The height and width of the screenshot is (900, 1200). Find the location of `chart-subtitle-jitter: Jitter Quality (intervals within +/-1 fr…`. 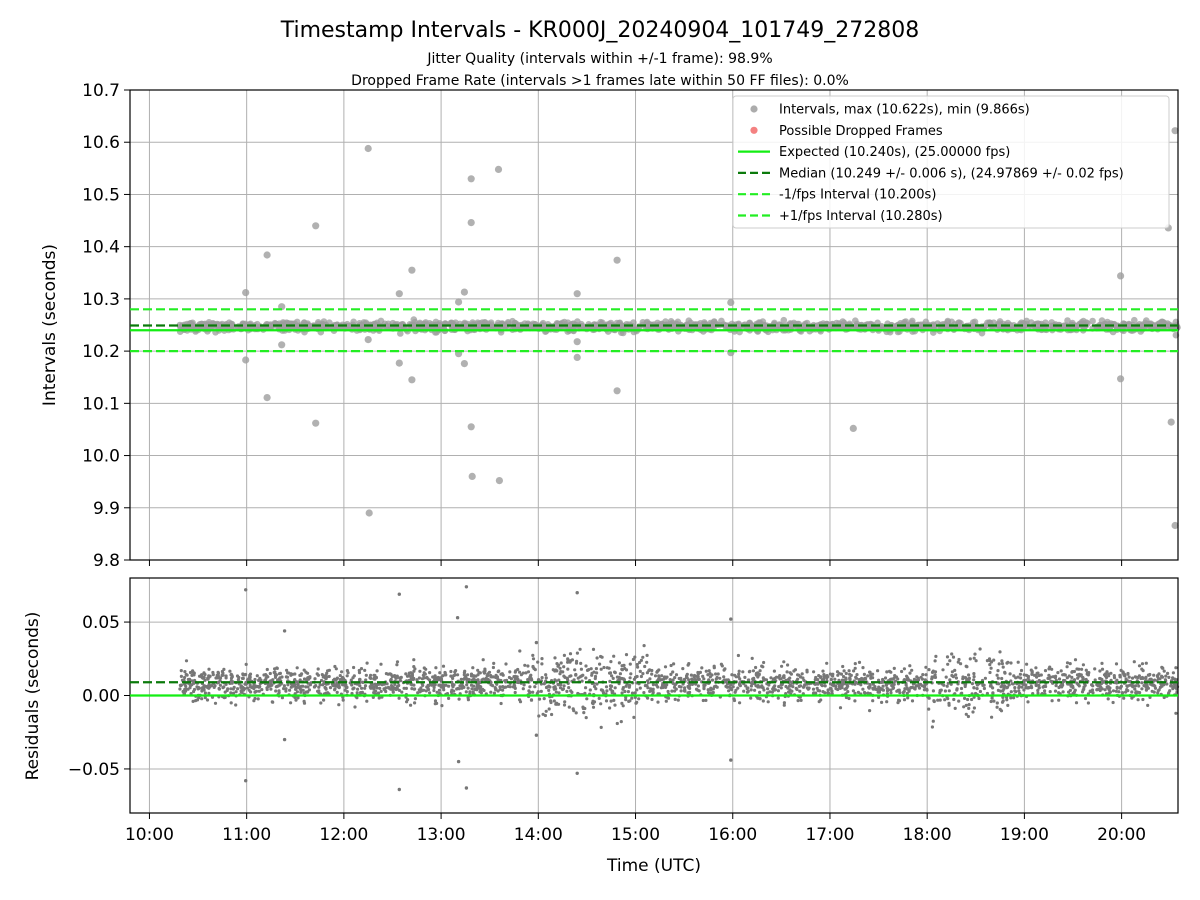

chart-subtitle-jitter: Jitter Quality (intervals within +/-1 fr… is located at coordinates (599, 59).